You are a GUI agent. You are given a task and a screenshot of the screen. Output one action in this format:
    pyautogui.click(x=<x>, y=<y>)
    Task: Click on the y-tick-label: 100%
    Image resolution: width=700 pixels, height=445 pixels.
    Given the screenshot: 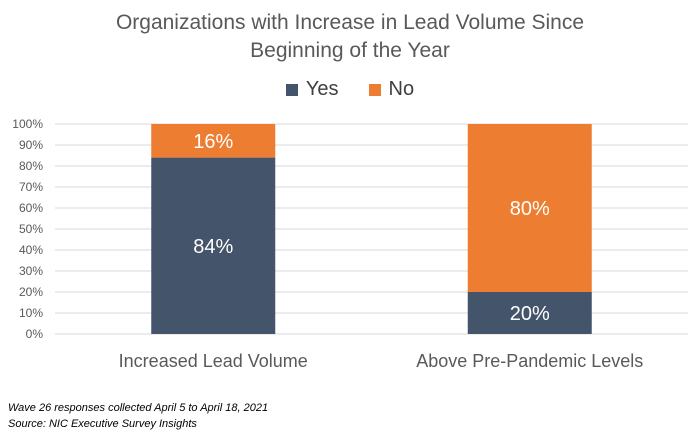 What is the action you would take?
    pyautogui.click(x=27, y=124)
    